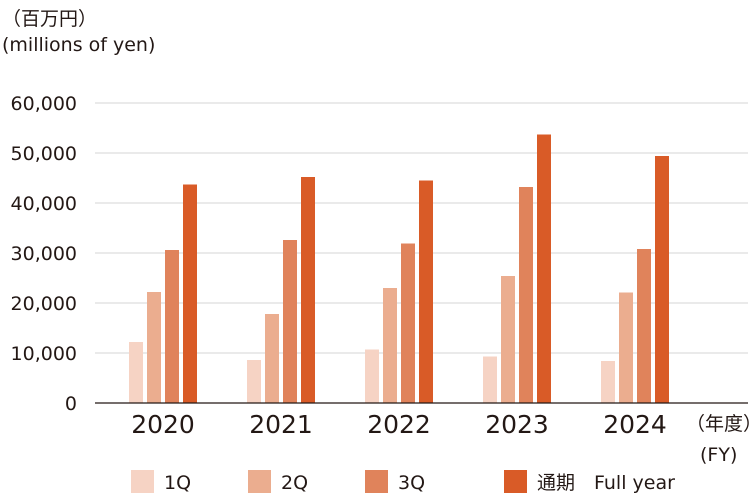 The image size is (750, 500). What do you see at coordinates (79, 45) in the screenshot?
I see `unit-label-en: (millions of yen)` at bounding box center [79, 45].